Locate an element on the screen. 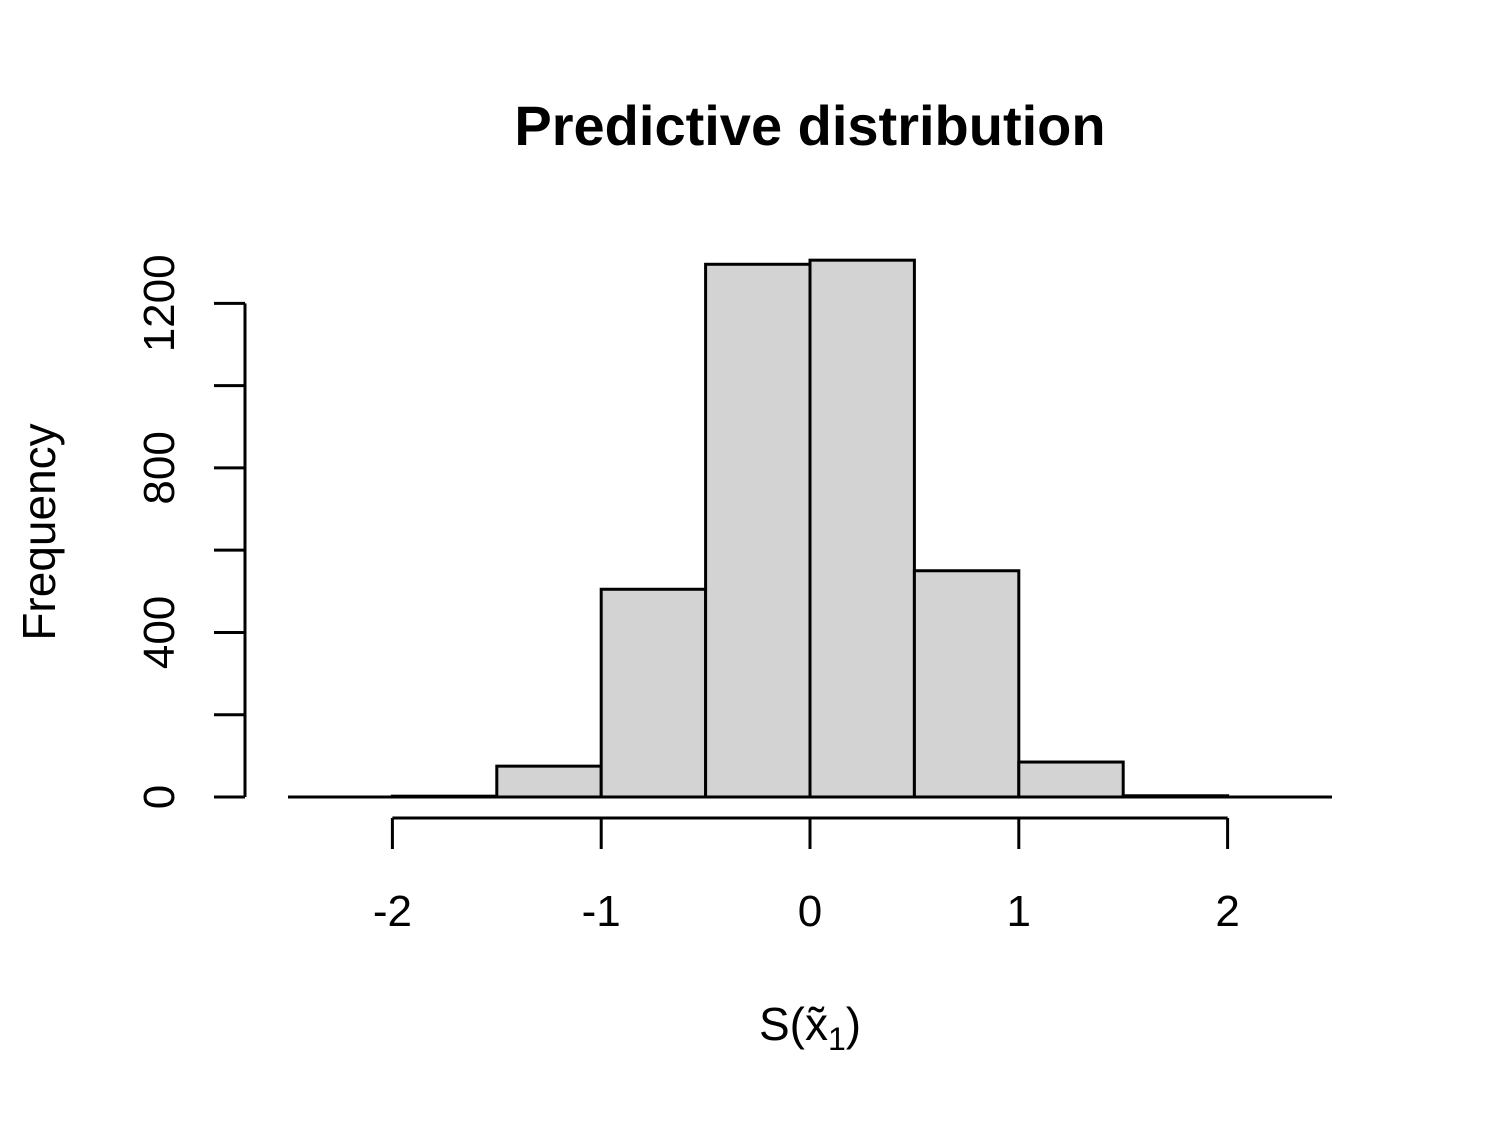 Image resolution: width=1500 pixels, height=1125 pixels. x-tick-label: 1 is located at coordinates (1019, 911).